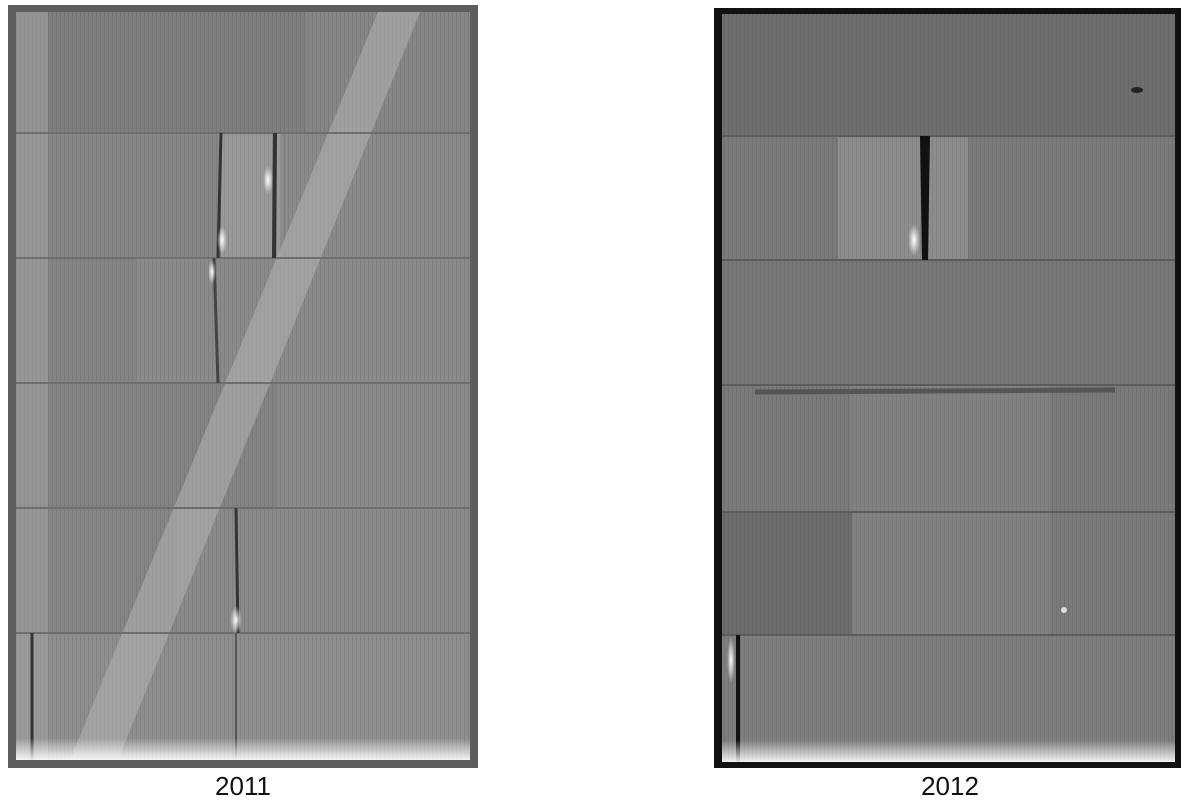 This screenshot has height=805, width=1183. I want to click on caption: 2011, so click(243, 786).